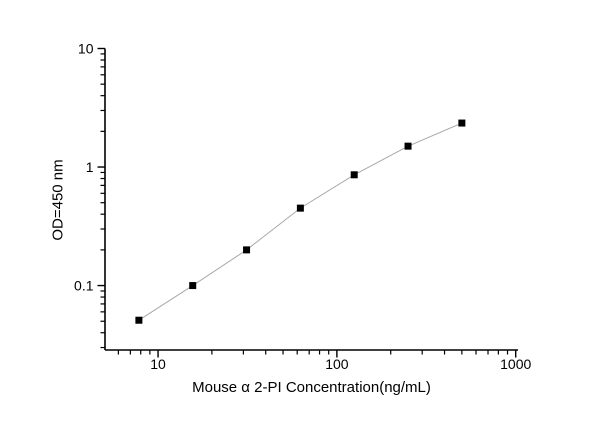 The image size is (600, 421). I want to click on x-tick-label: 1000, so click(515, 364).